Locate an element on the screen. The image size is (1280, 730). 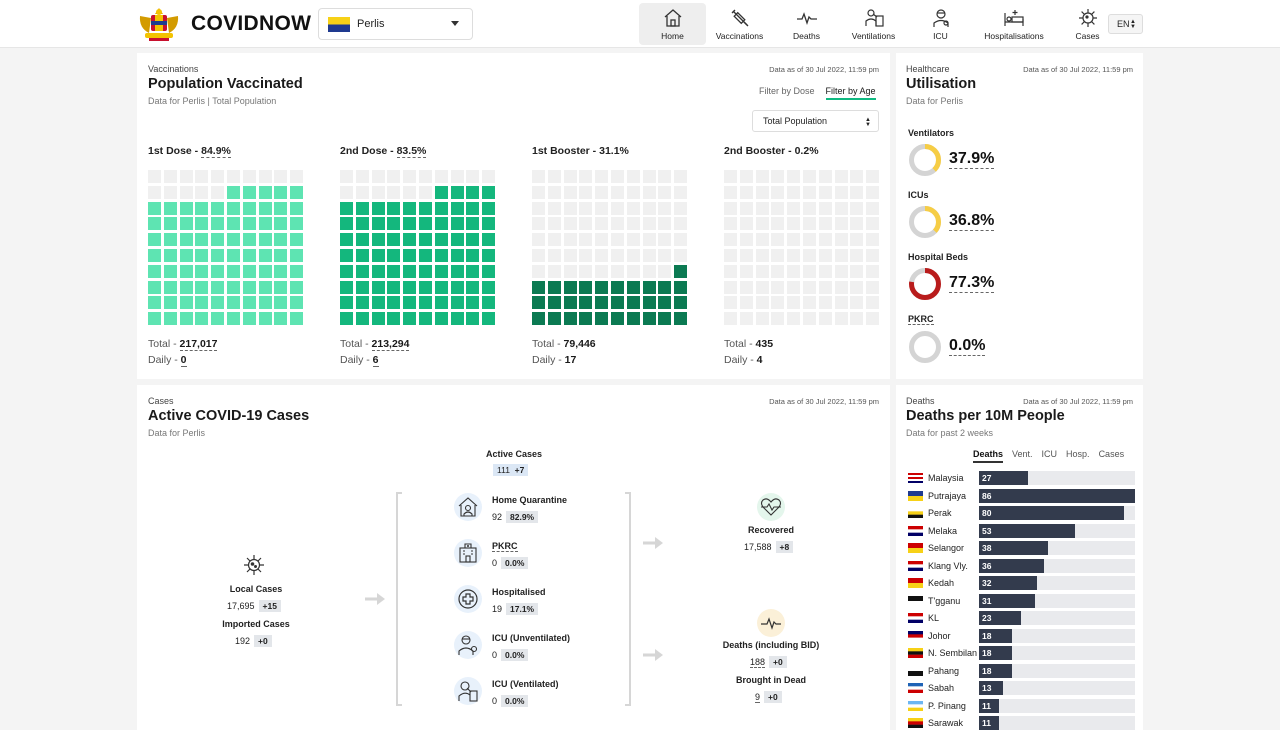
nav-cases: Cases is located at coordinates (1087, 24).